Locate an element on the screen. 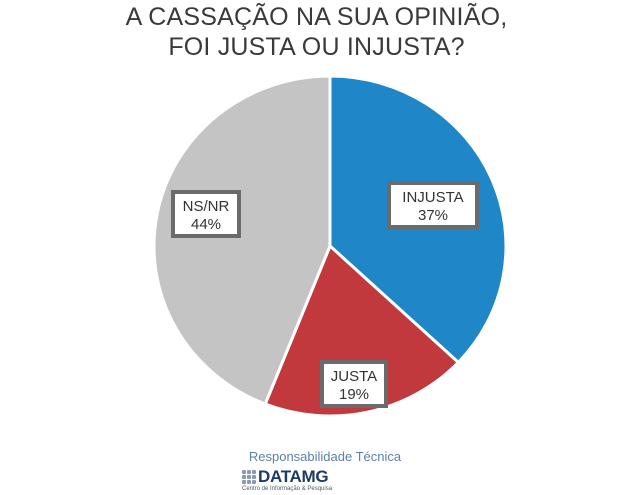 The height and width of the screenshot is (495, 633). data-label-category-ns-nr: NS/NR is located at coordinates (206, 206).